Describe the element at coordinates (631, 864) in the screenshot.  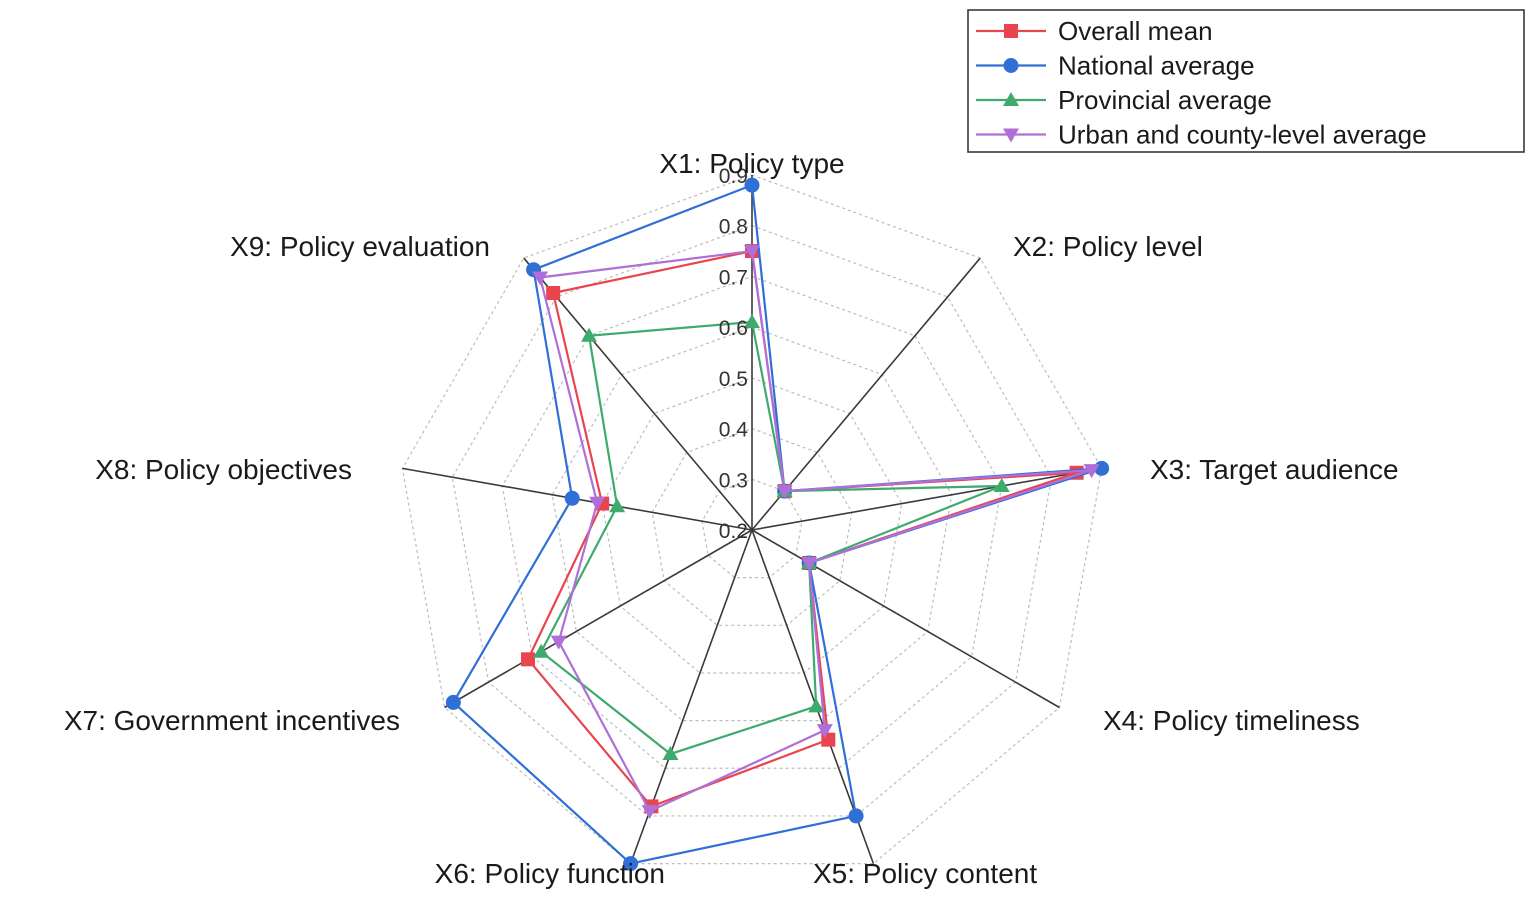
I see `data-point-s1-x6` at that location.